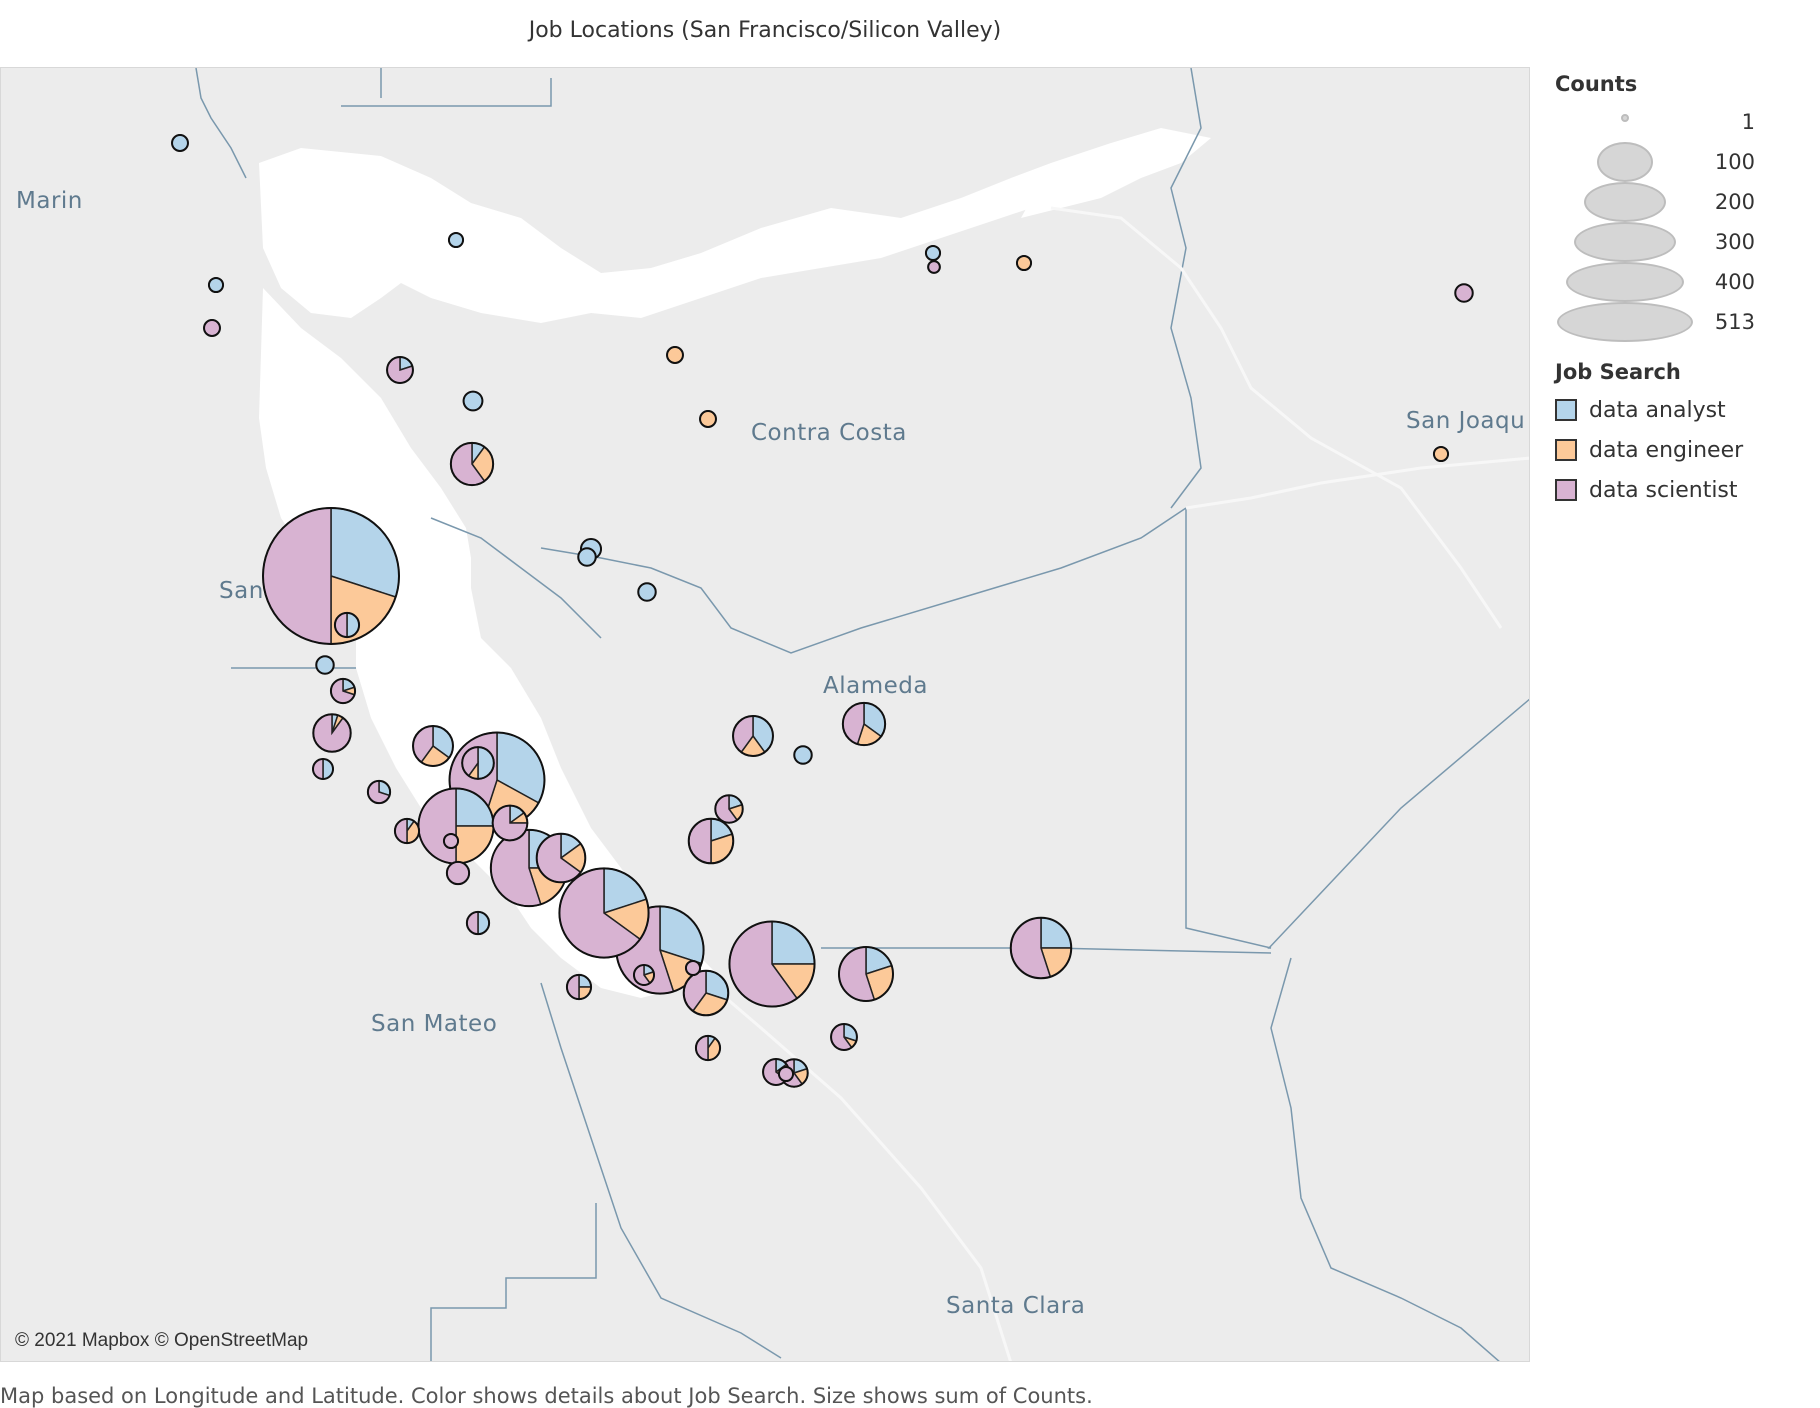  Describe the element at coordinates (1734, 162) in the screenshot. I see `size-legend-value: 100` at that location.